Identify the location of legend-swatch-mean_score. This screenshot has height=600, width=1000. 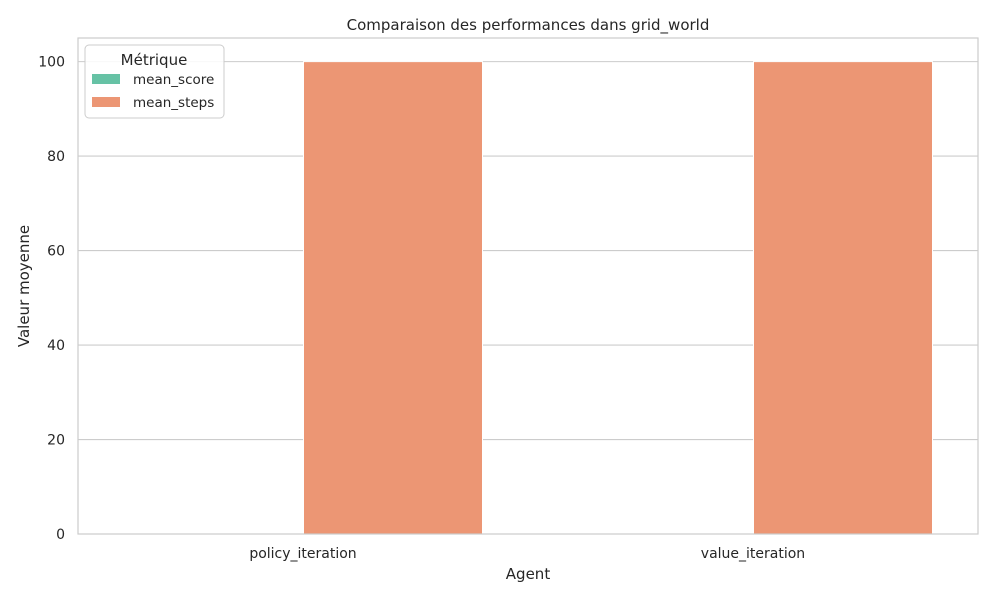
(106, 79).